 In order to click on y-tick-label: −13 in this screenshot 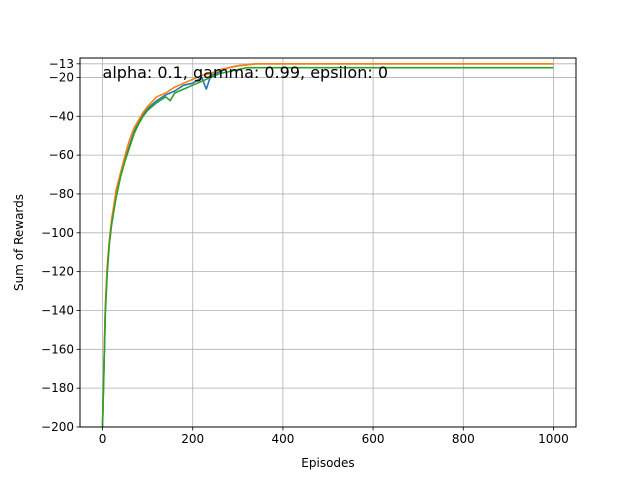, I will do `click(61, 64)`.